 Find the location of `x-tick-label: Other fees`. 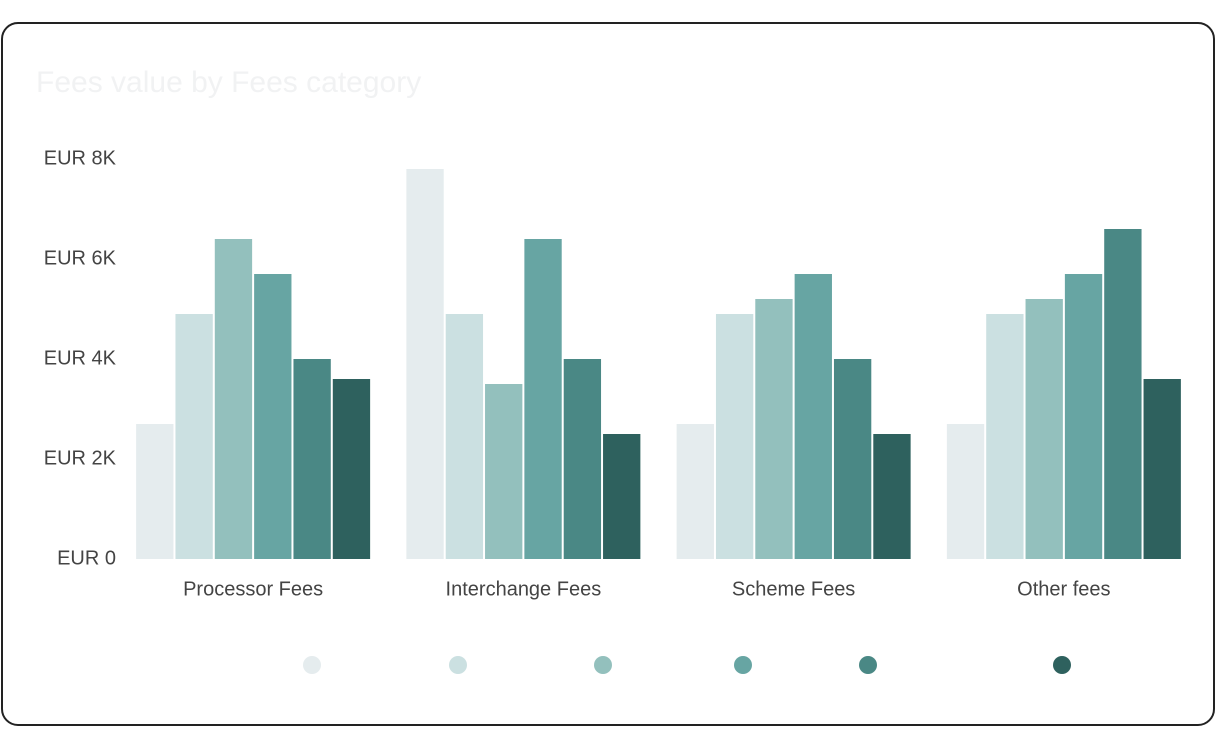

x-tick-label: Other fees is located at coordinates (1063, 589).